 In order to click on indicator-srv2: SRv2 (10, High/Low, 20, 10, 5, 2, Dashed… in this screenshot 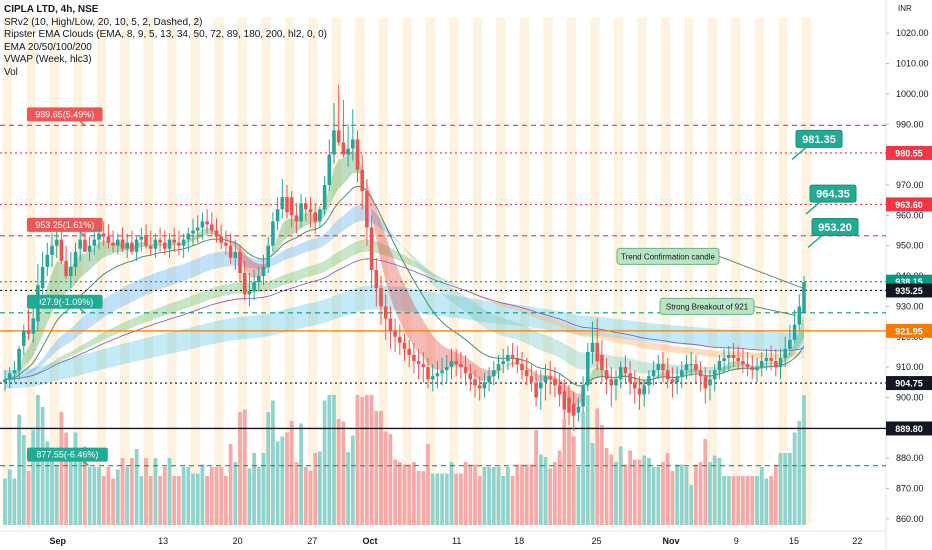, I will do `click(103, 22)`.